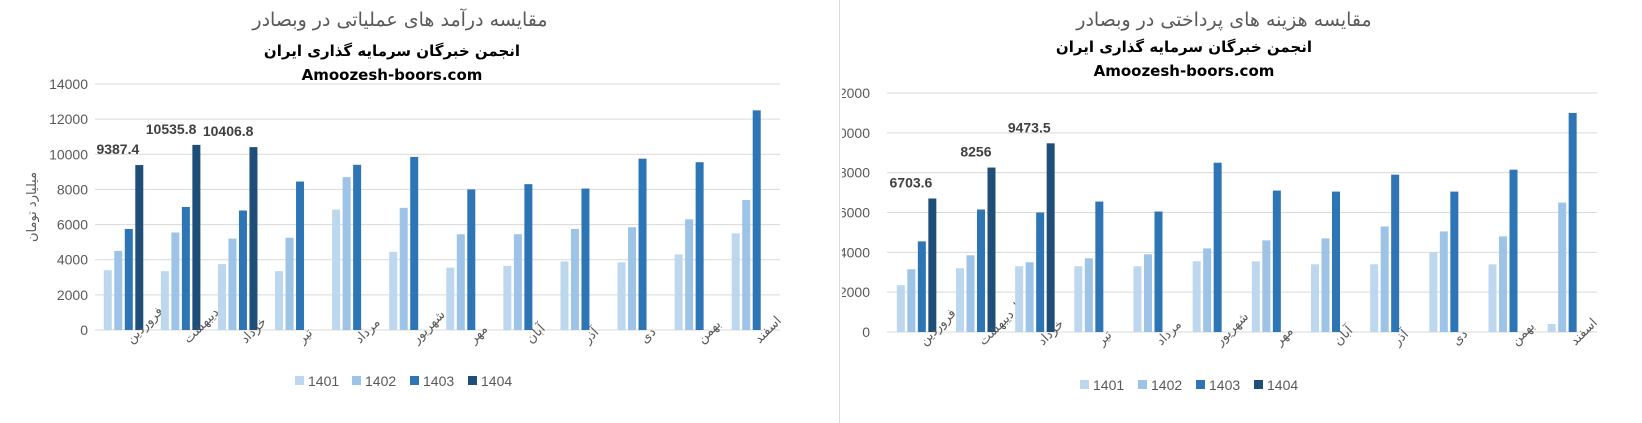  Describe the element at coordinates (68, 154) in the screenshot. I see `y-tick-label: 10000` at that location.